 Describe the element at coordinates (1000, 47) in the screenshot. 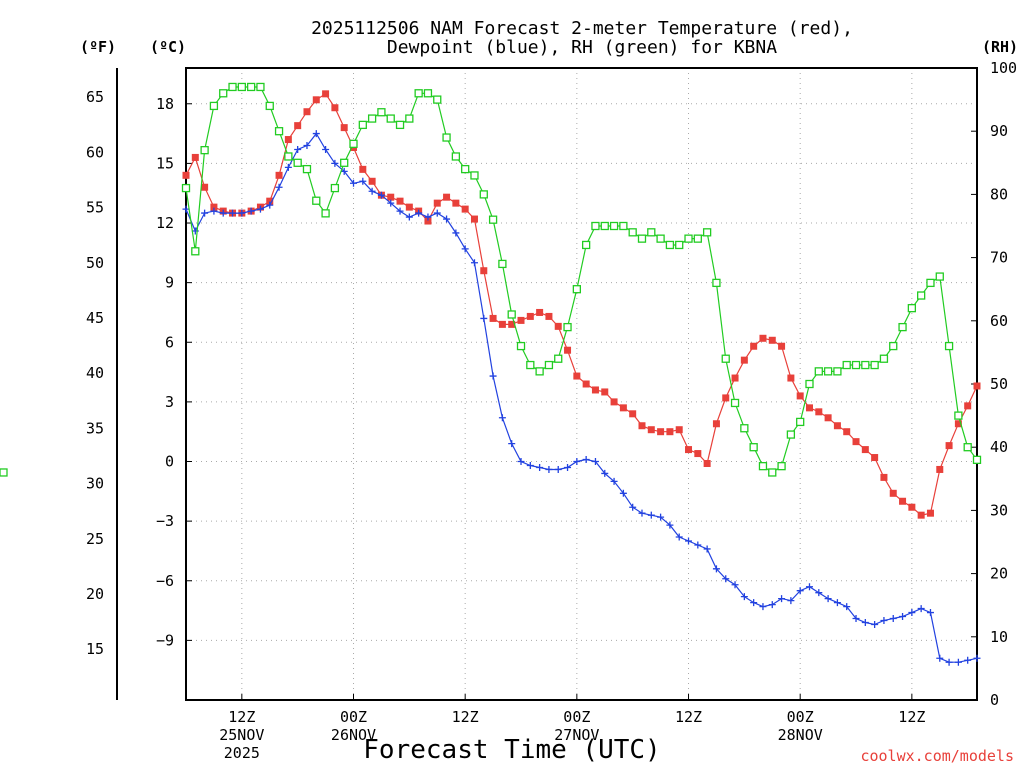

I see `rh-unit-label: (RH)` at that location.